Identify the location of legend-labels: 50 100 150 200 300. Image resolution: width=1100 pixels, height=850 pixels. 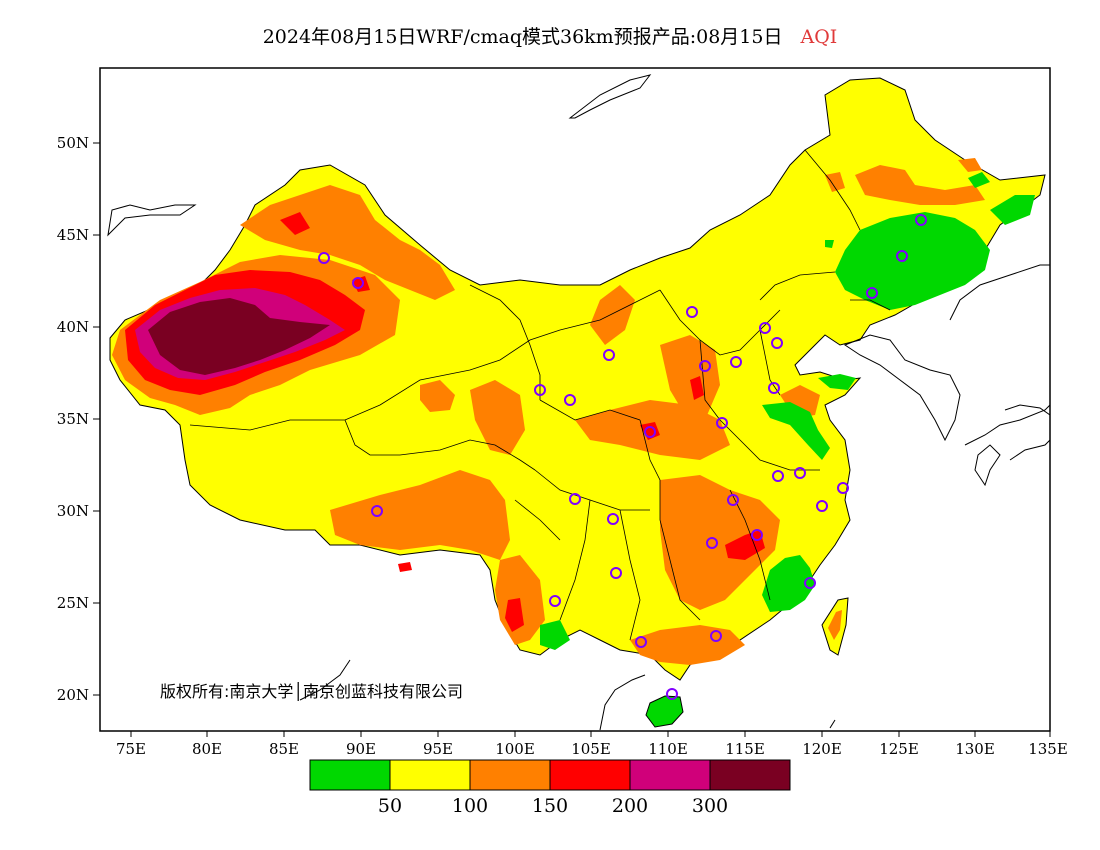
(553, 806).